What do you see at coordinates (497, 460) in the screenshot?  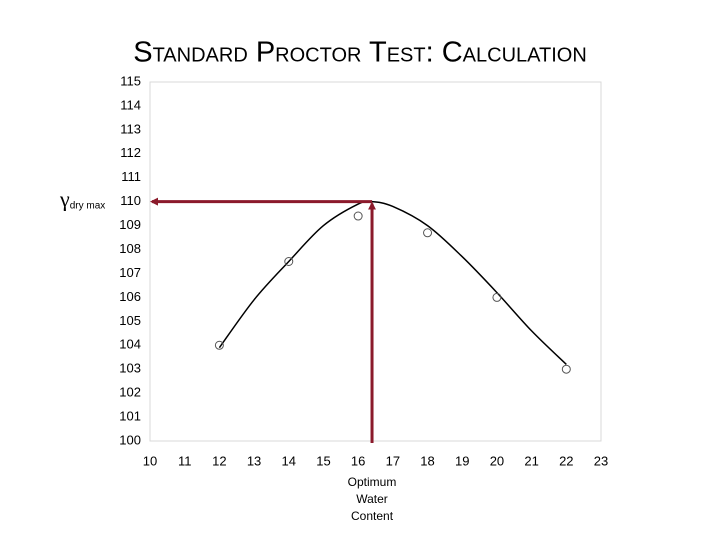 I see `x-tick-label: 20` at bounding box center [497, 460].